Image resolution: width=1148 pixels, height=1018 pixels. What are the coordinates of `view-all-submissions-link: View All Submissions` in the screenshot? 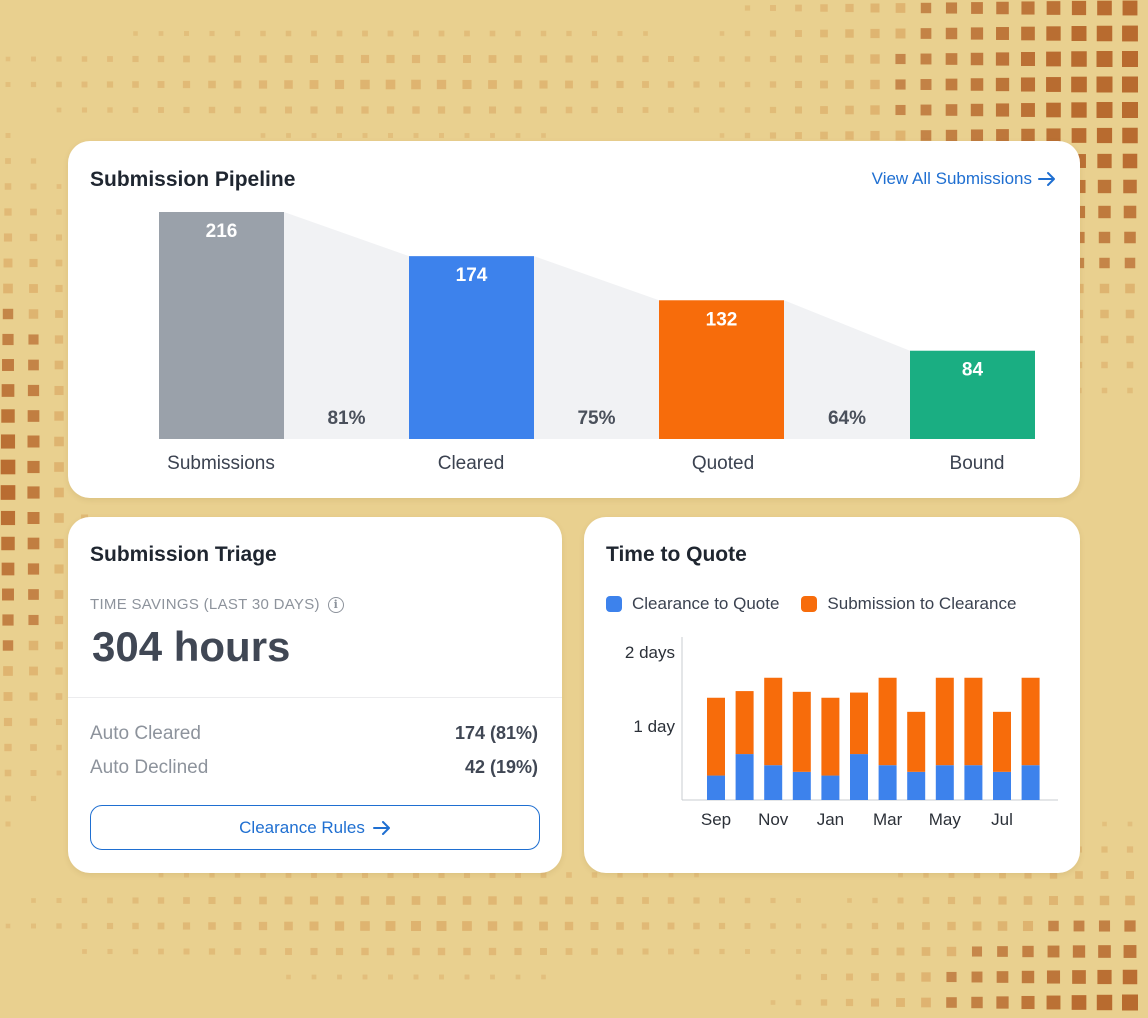 It's located at (964, 179).